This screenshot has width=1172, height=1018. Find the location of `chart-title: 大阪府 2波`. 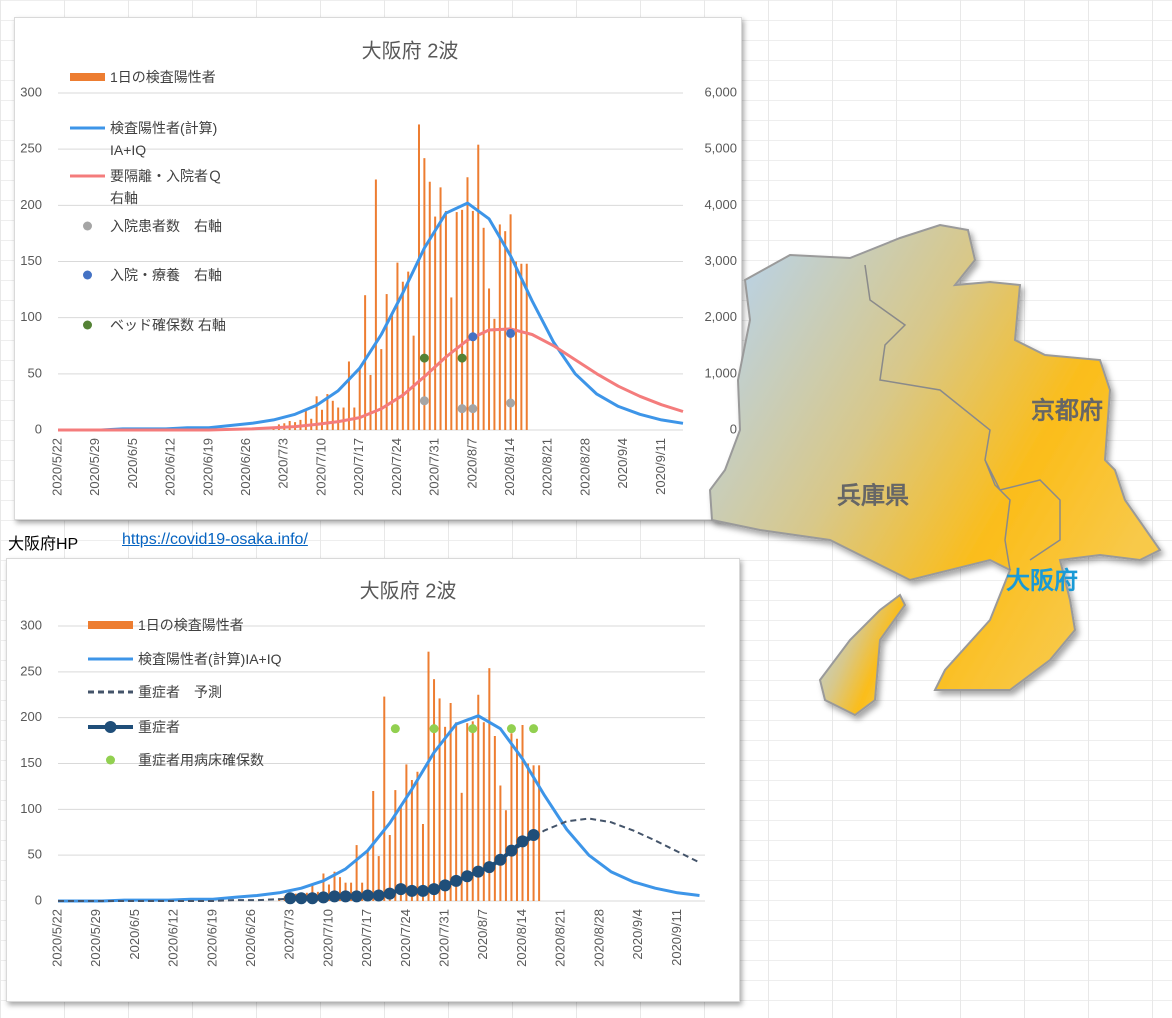

chart-title: 大阪府 2波 is located at coordinates (410, 50).